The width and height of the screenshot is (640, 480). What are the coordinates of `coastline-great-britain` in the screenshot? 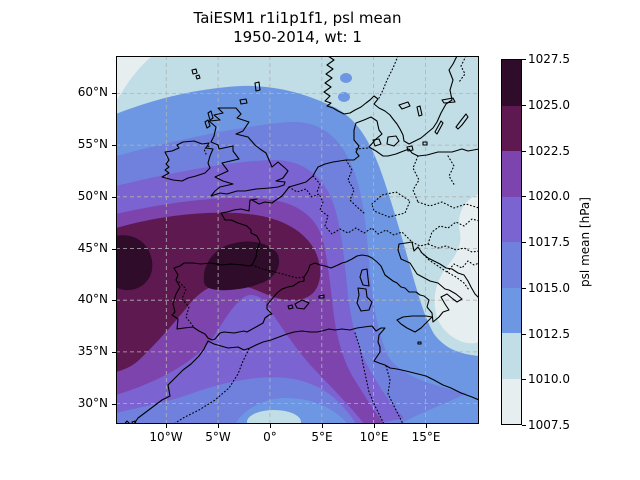 It's located at (248, 152).